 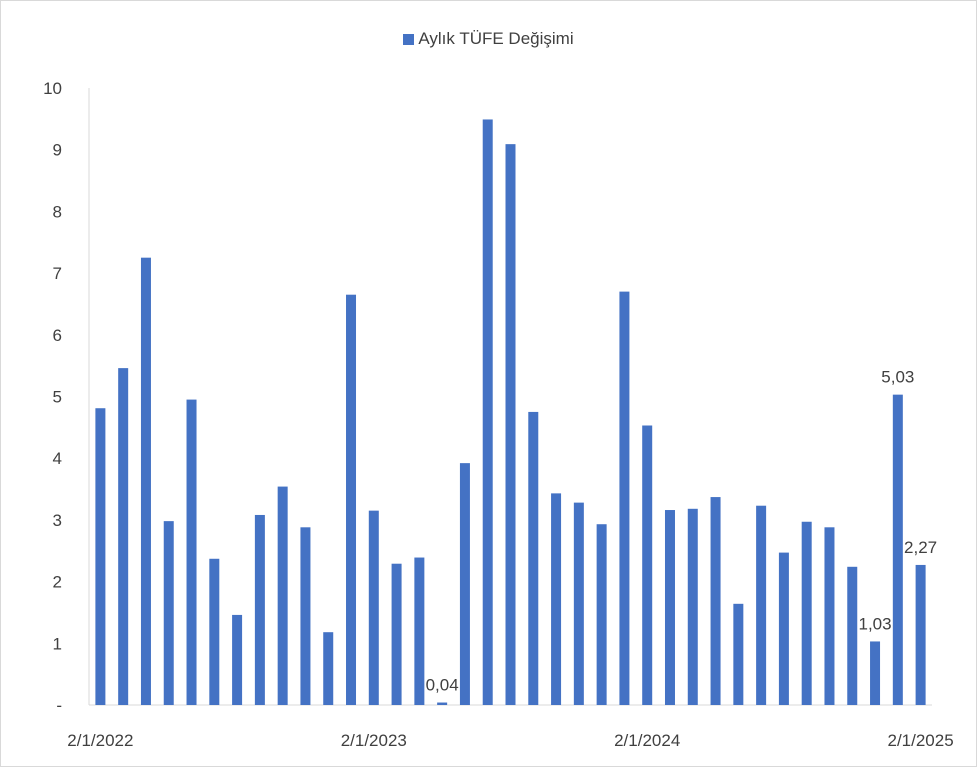 What do you see at coordinates (57, 458) in the screenshot?
I see `y-tick-label: 4` at bounding box center [57, 458].